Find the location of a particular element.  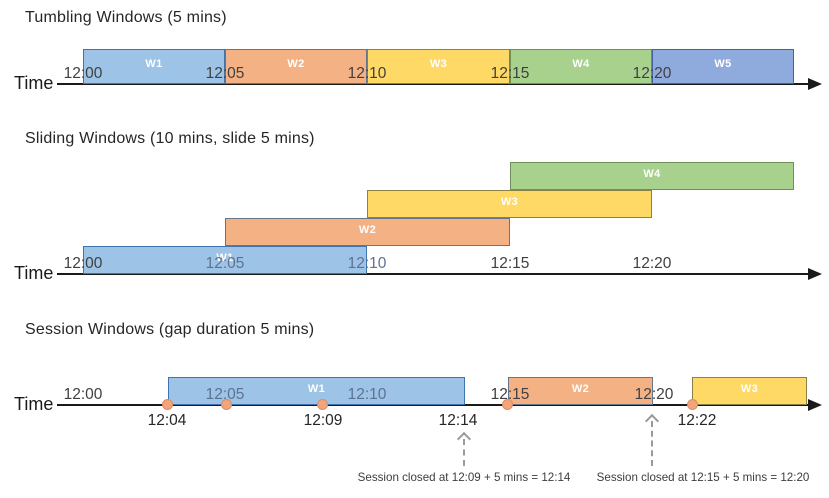

section-title-sliding: Sliding Windows (10 mins, slide 5 mins) is located at coordinates (170, 138).